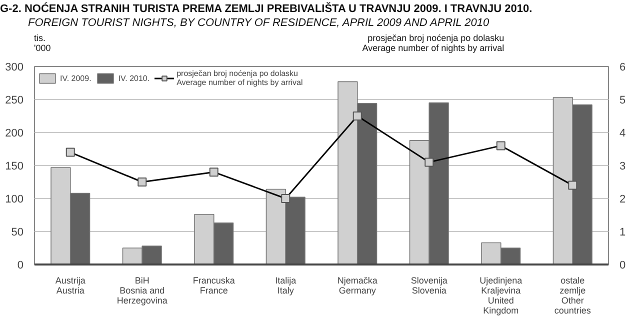 This screenshot has height=320, width=636. Describe the element at coordinates (433, 43) in the screenshot. I see `y2-axis-title: prosječan broj noćenja po dolasku Average number of nights by arrival` at that location.